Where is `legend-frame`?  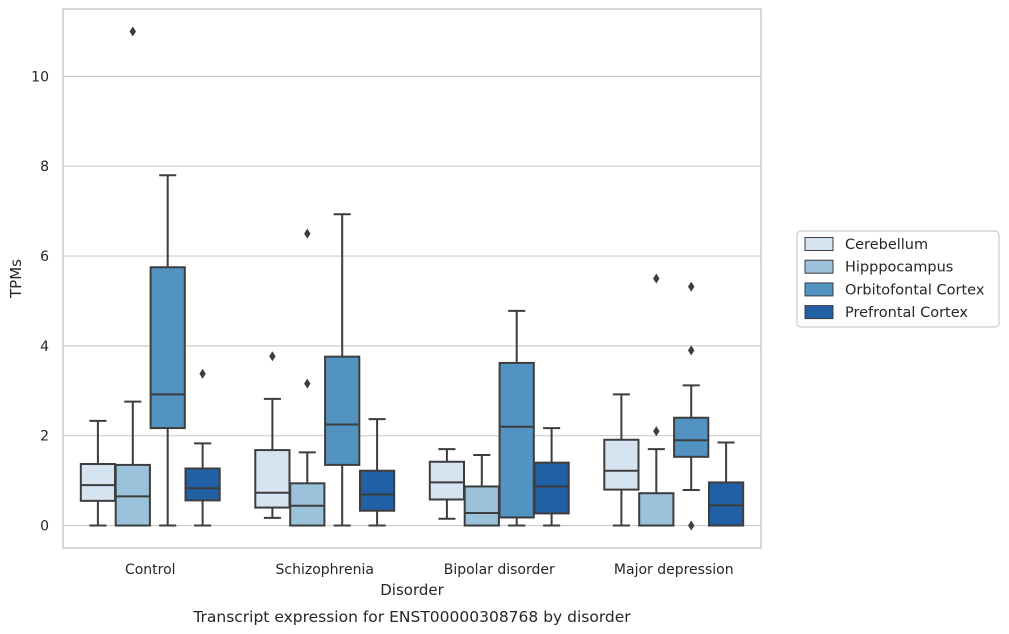
legend-frame is located at coordinates (898, 279).